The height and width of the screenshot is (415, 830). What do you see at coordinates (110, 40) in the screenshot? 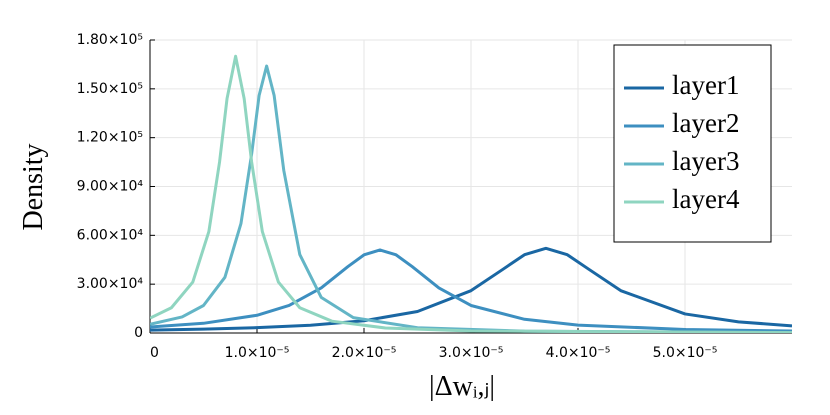
I see `y-tick-label: 1.80×10⁵` at bounding box center [110, 40].